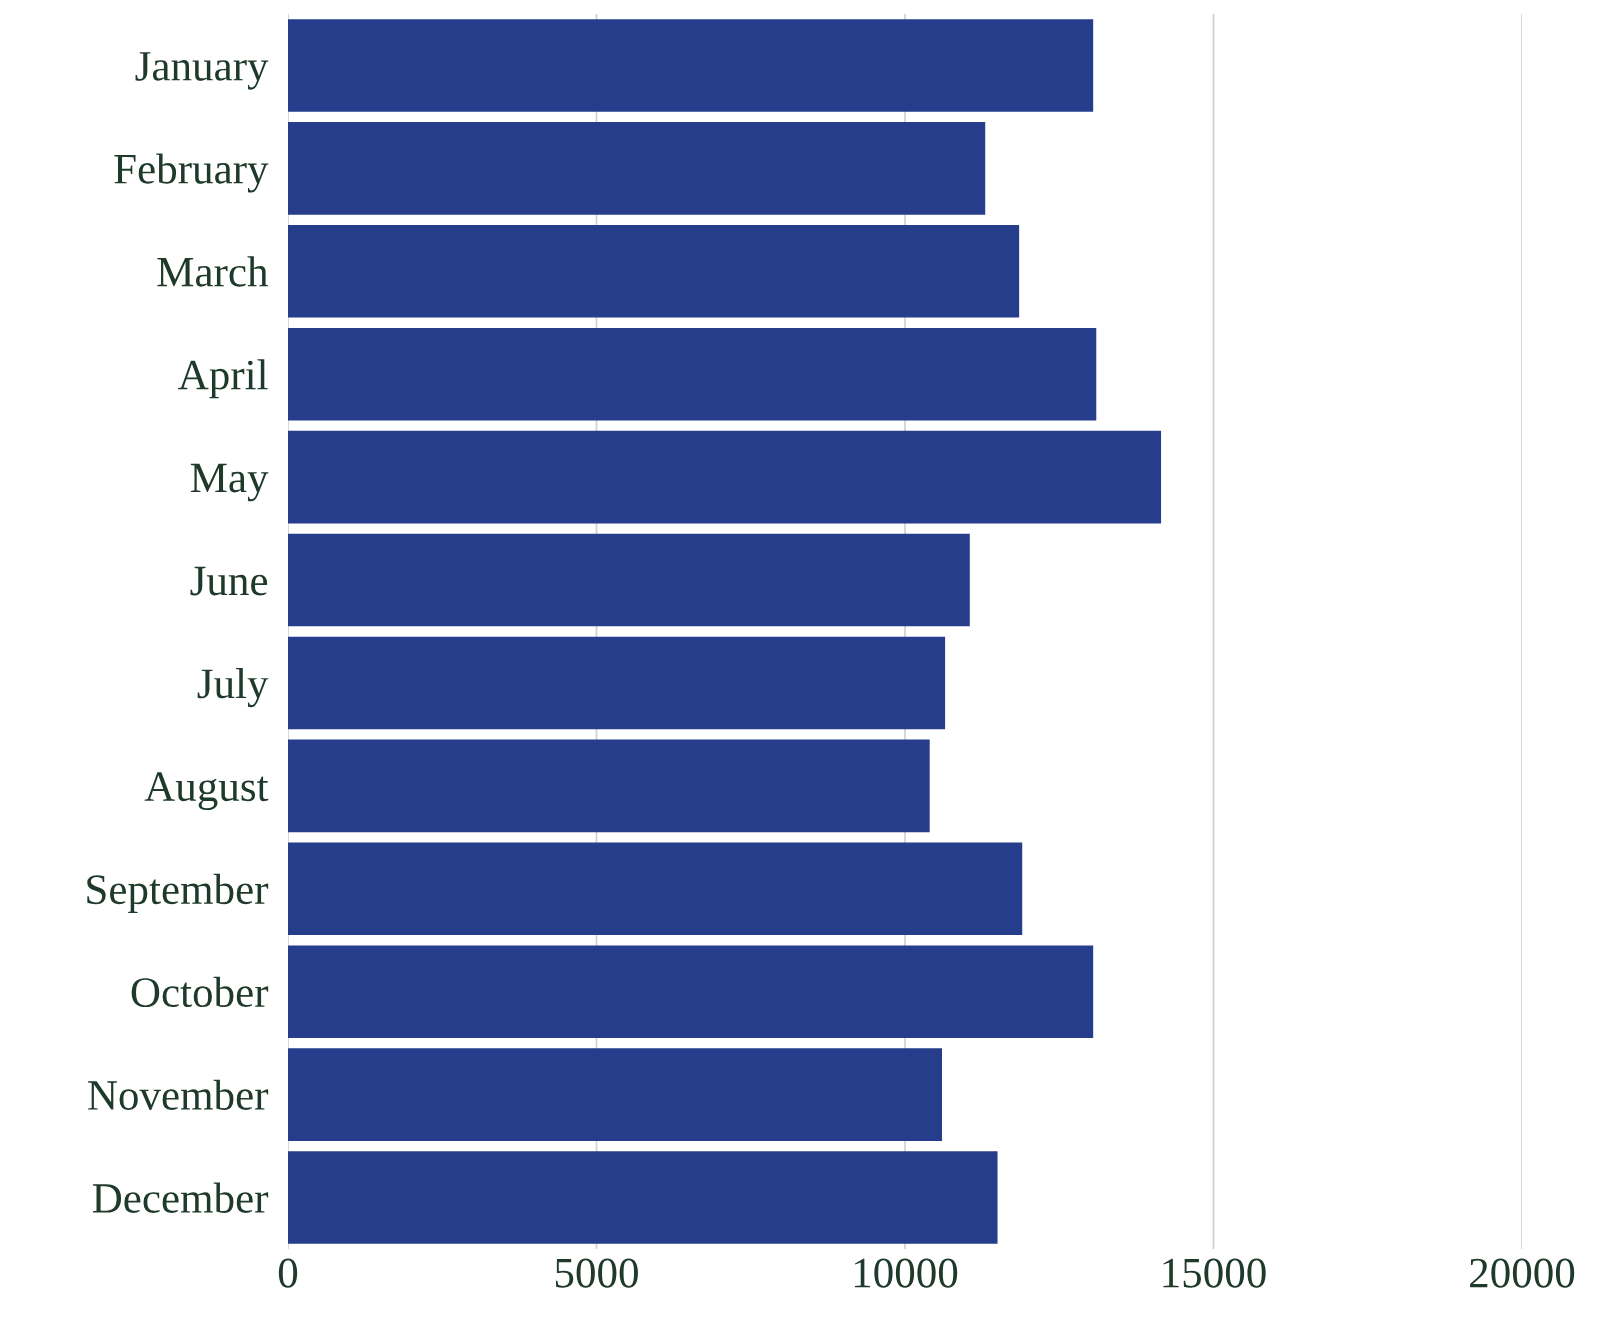  What do you see at coordinates (1214, 1273) in the screenshot?
I see `x-tick-label: 15000` at bounding box center [1214, 1273].